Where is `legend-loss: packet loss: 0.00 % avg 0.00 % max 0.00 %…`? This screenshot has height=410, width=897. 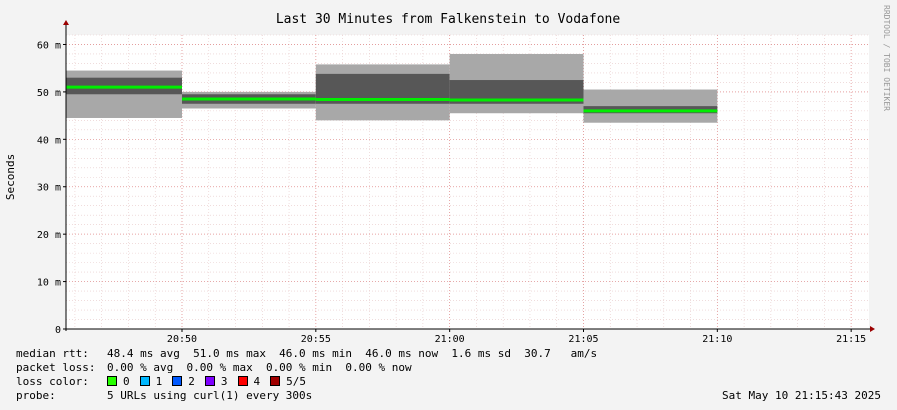 legend-loss: packet loss: 0.00 % avg 0.00 % max 0.00 %… is located at coordinates (214, 368).